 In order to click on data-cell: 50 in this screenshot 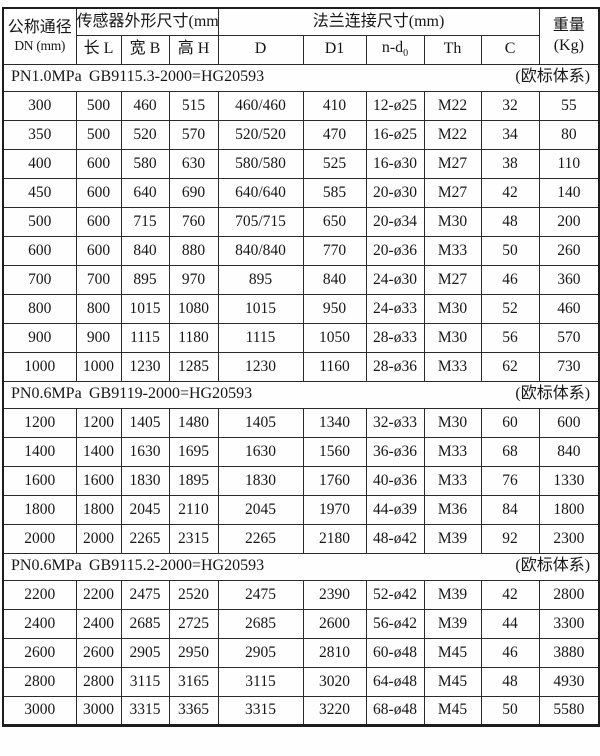, I will do `click(510, 250)`.